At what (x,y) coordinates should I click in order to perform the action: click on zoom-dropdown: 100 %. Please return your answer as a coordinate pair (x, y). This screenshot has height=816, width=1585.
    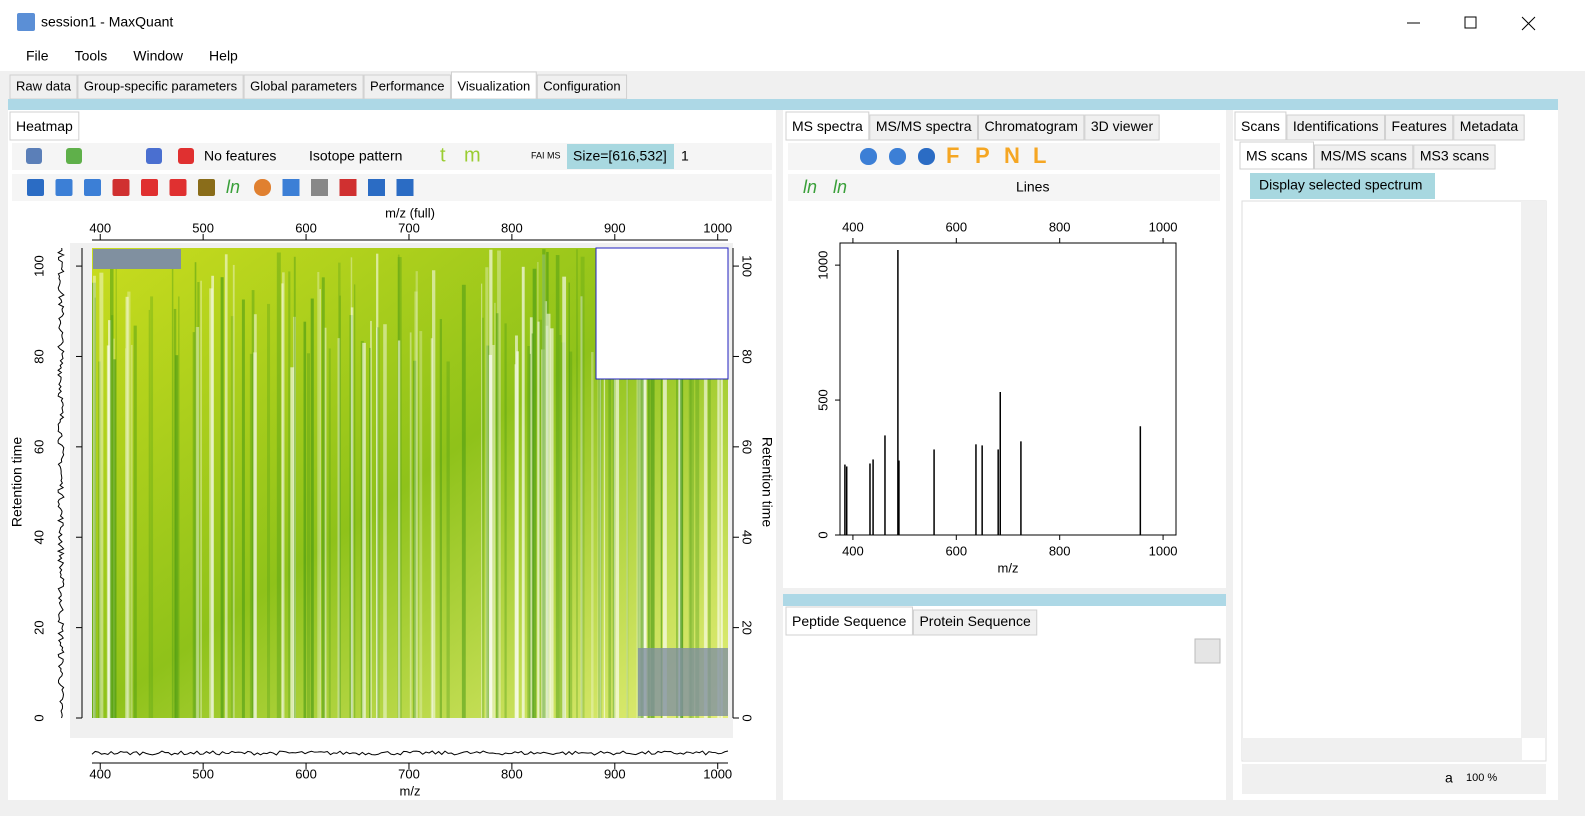
    Looking at the image, I should click on (1481, 778).